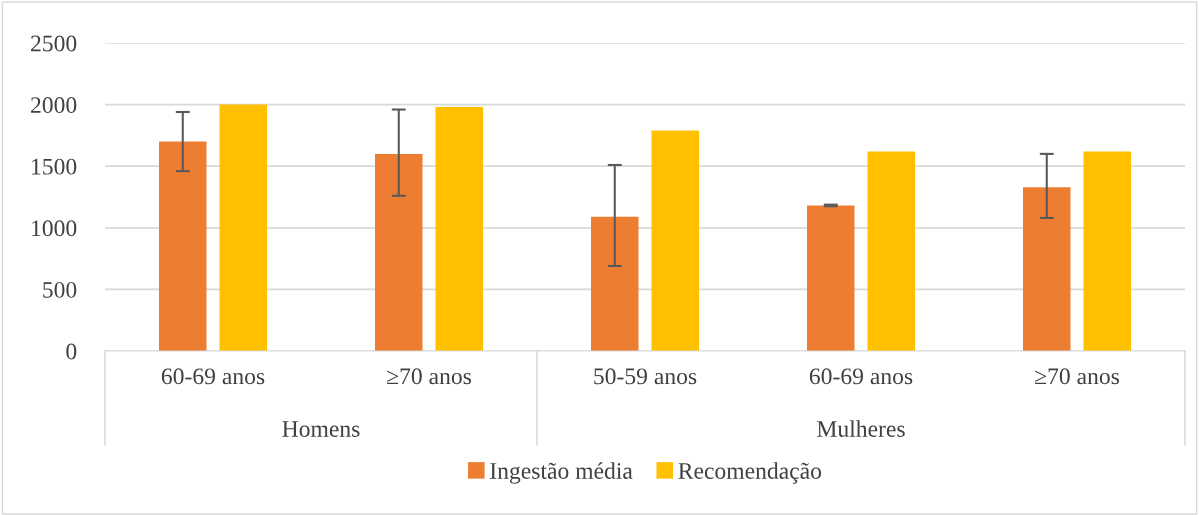  What do you see at coordinates (54, 43) in the screenshot?
I see `y-tick-label: 2500` at bounding box center [54, 43].